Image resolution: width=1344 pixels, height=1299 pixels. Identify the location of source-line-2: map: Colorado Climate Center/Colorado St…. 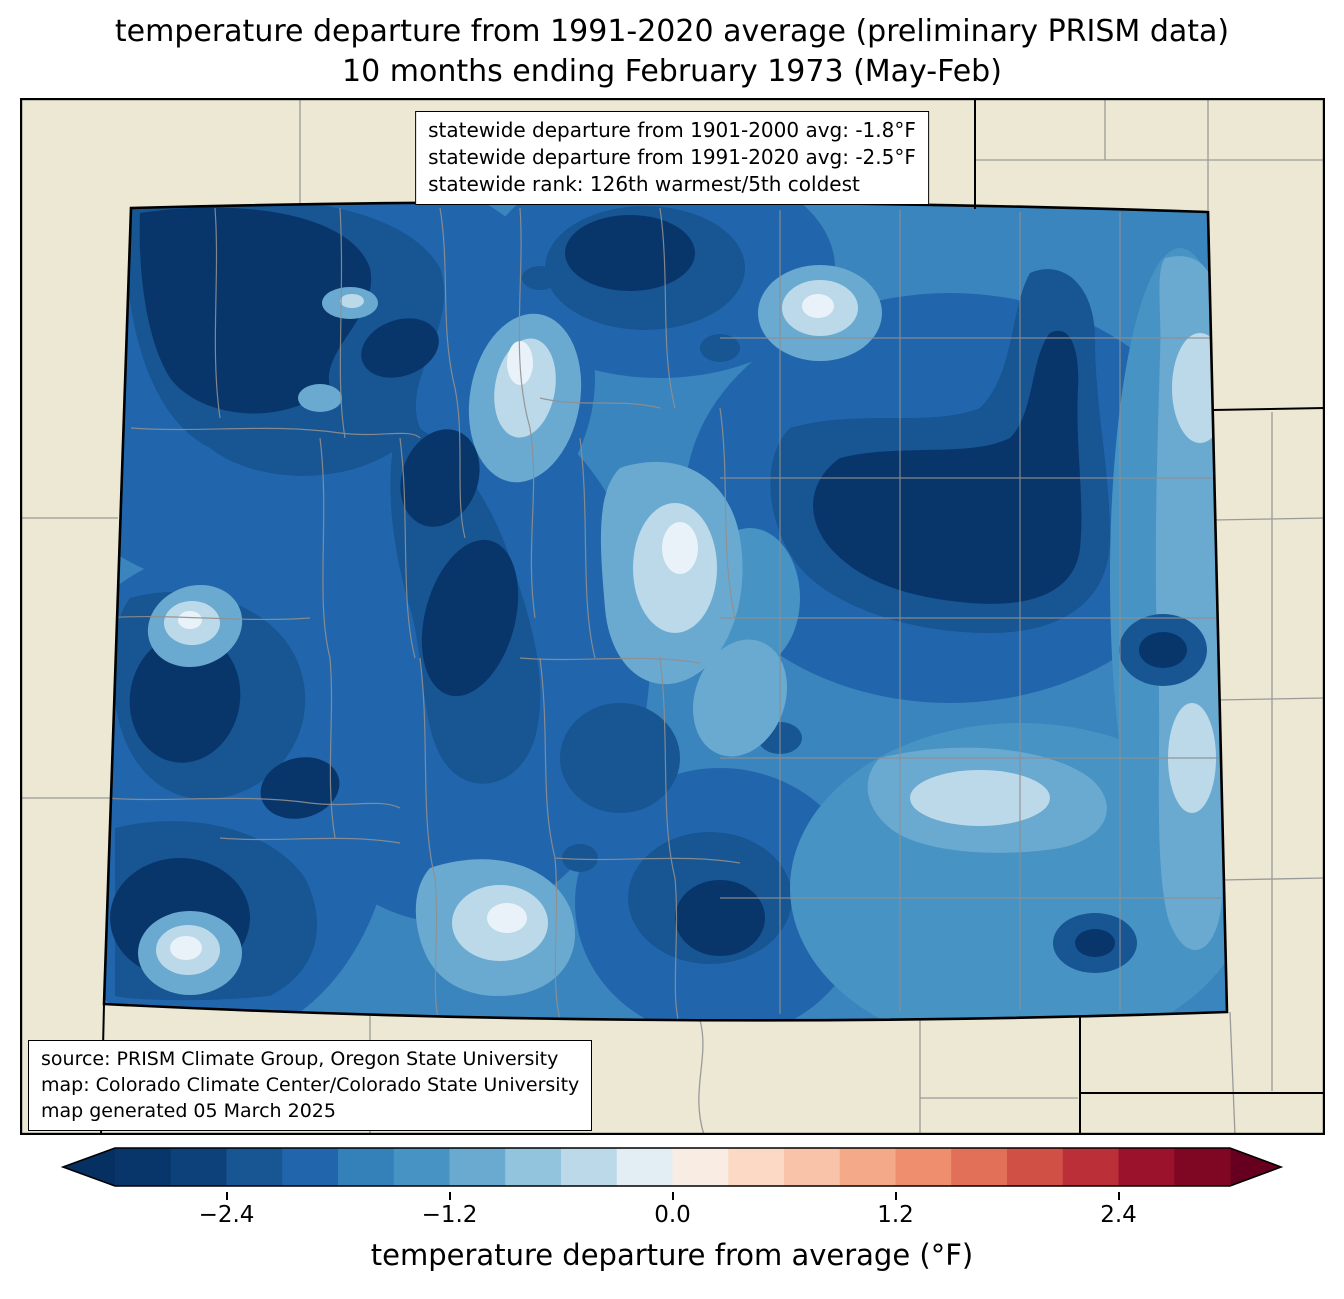
(310, 1085).